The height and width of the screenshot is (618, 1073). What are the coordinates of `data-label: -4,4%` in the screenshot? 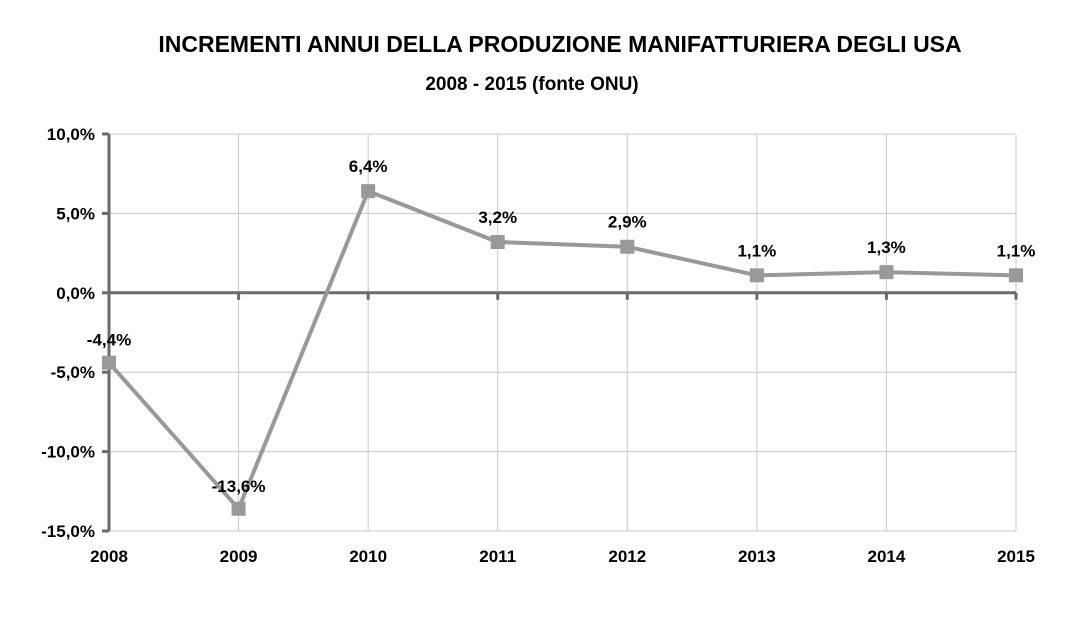 It's located at (109, 340).